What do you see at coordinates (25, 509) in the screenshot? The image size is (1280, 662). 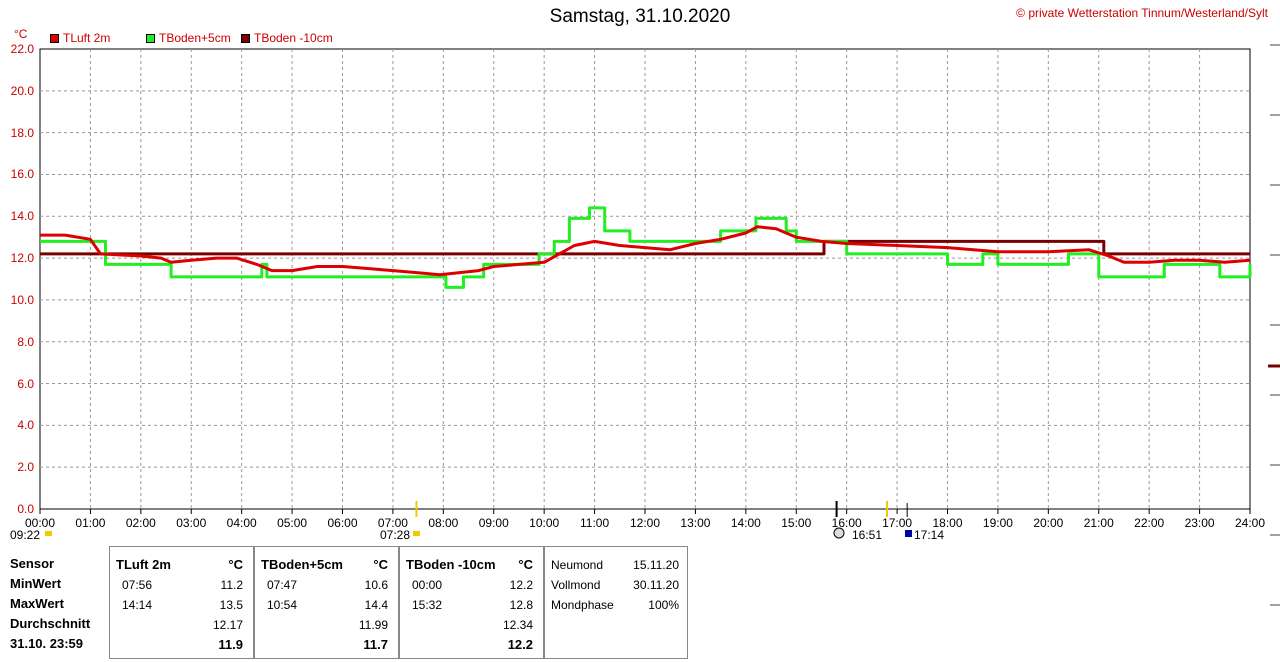 I see `y-tick-label: 0.0` at bounding box center [25, 509].